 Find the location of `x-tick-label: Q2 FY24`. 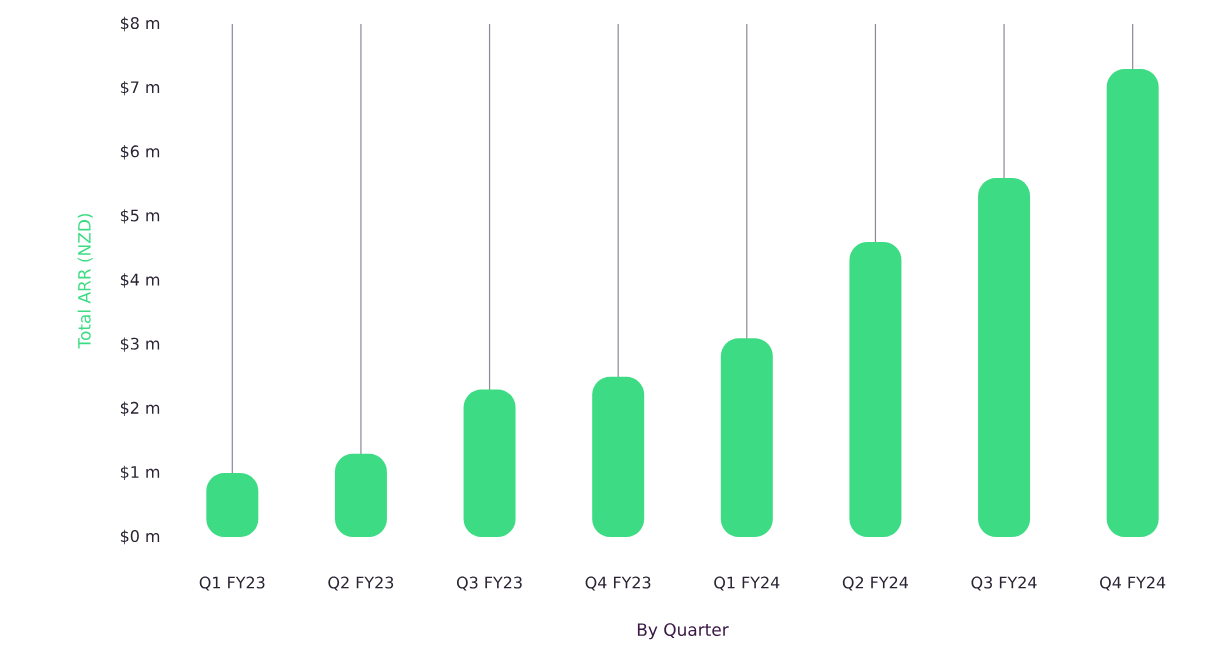

x-tick-label: Q2 FY24 is located at coordinates (875, 583).